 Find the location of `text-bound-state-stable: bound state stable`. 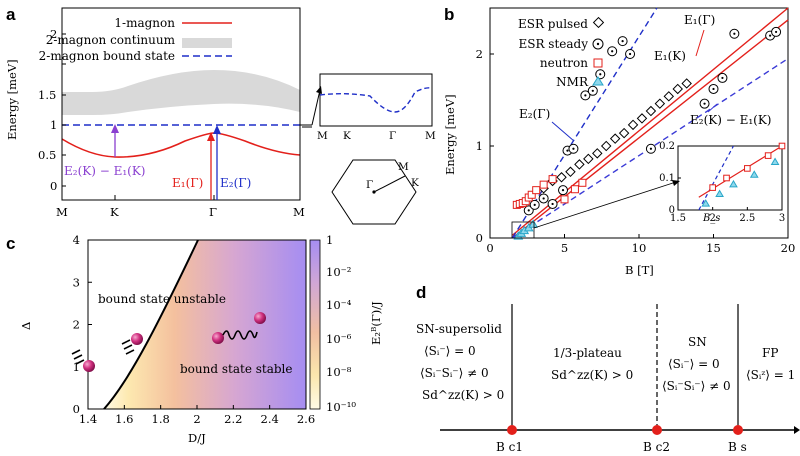

text-bound-state-stable: bound state stable is located at coordinates (236, 369).